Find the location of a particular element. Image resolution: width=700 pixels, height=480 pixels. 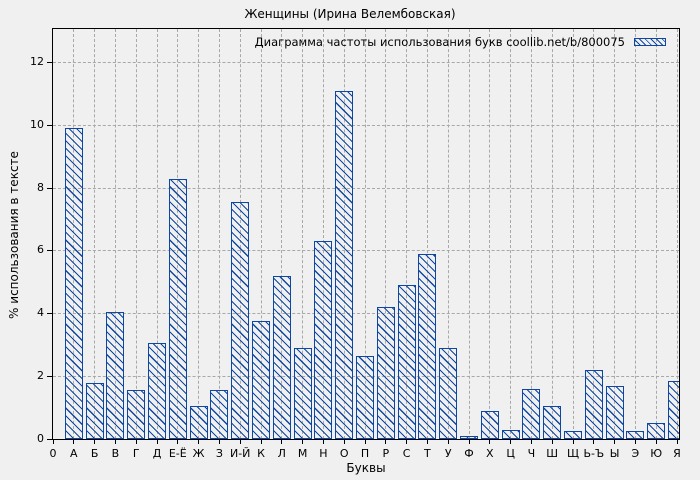

x-tick-label: 0 is located at coordinates (53, 453).